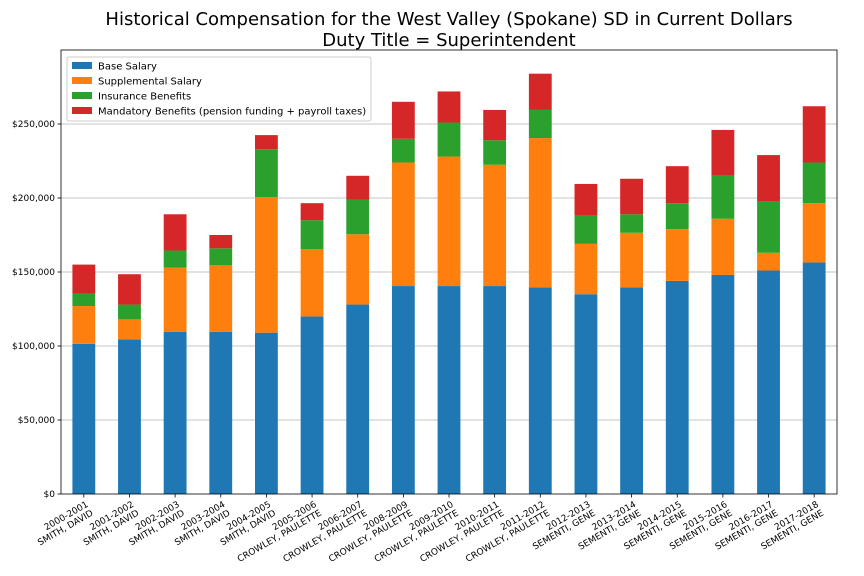 The image size is (864, 576). I want to click on legend-label: Base Salary, so click(127, 67).